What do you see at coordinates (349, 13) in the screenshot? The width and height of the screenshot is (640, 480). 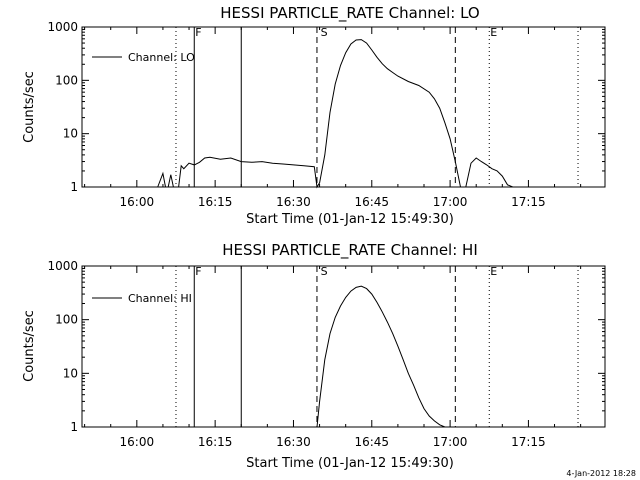 I see `chart-title: HESSI PARTICLE_RATE Channel: LO` at bounding box center [349, 13].